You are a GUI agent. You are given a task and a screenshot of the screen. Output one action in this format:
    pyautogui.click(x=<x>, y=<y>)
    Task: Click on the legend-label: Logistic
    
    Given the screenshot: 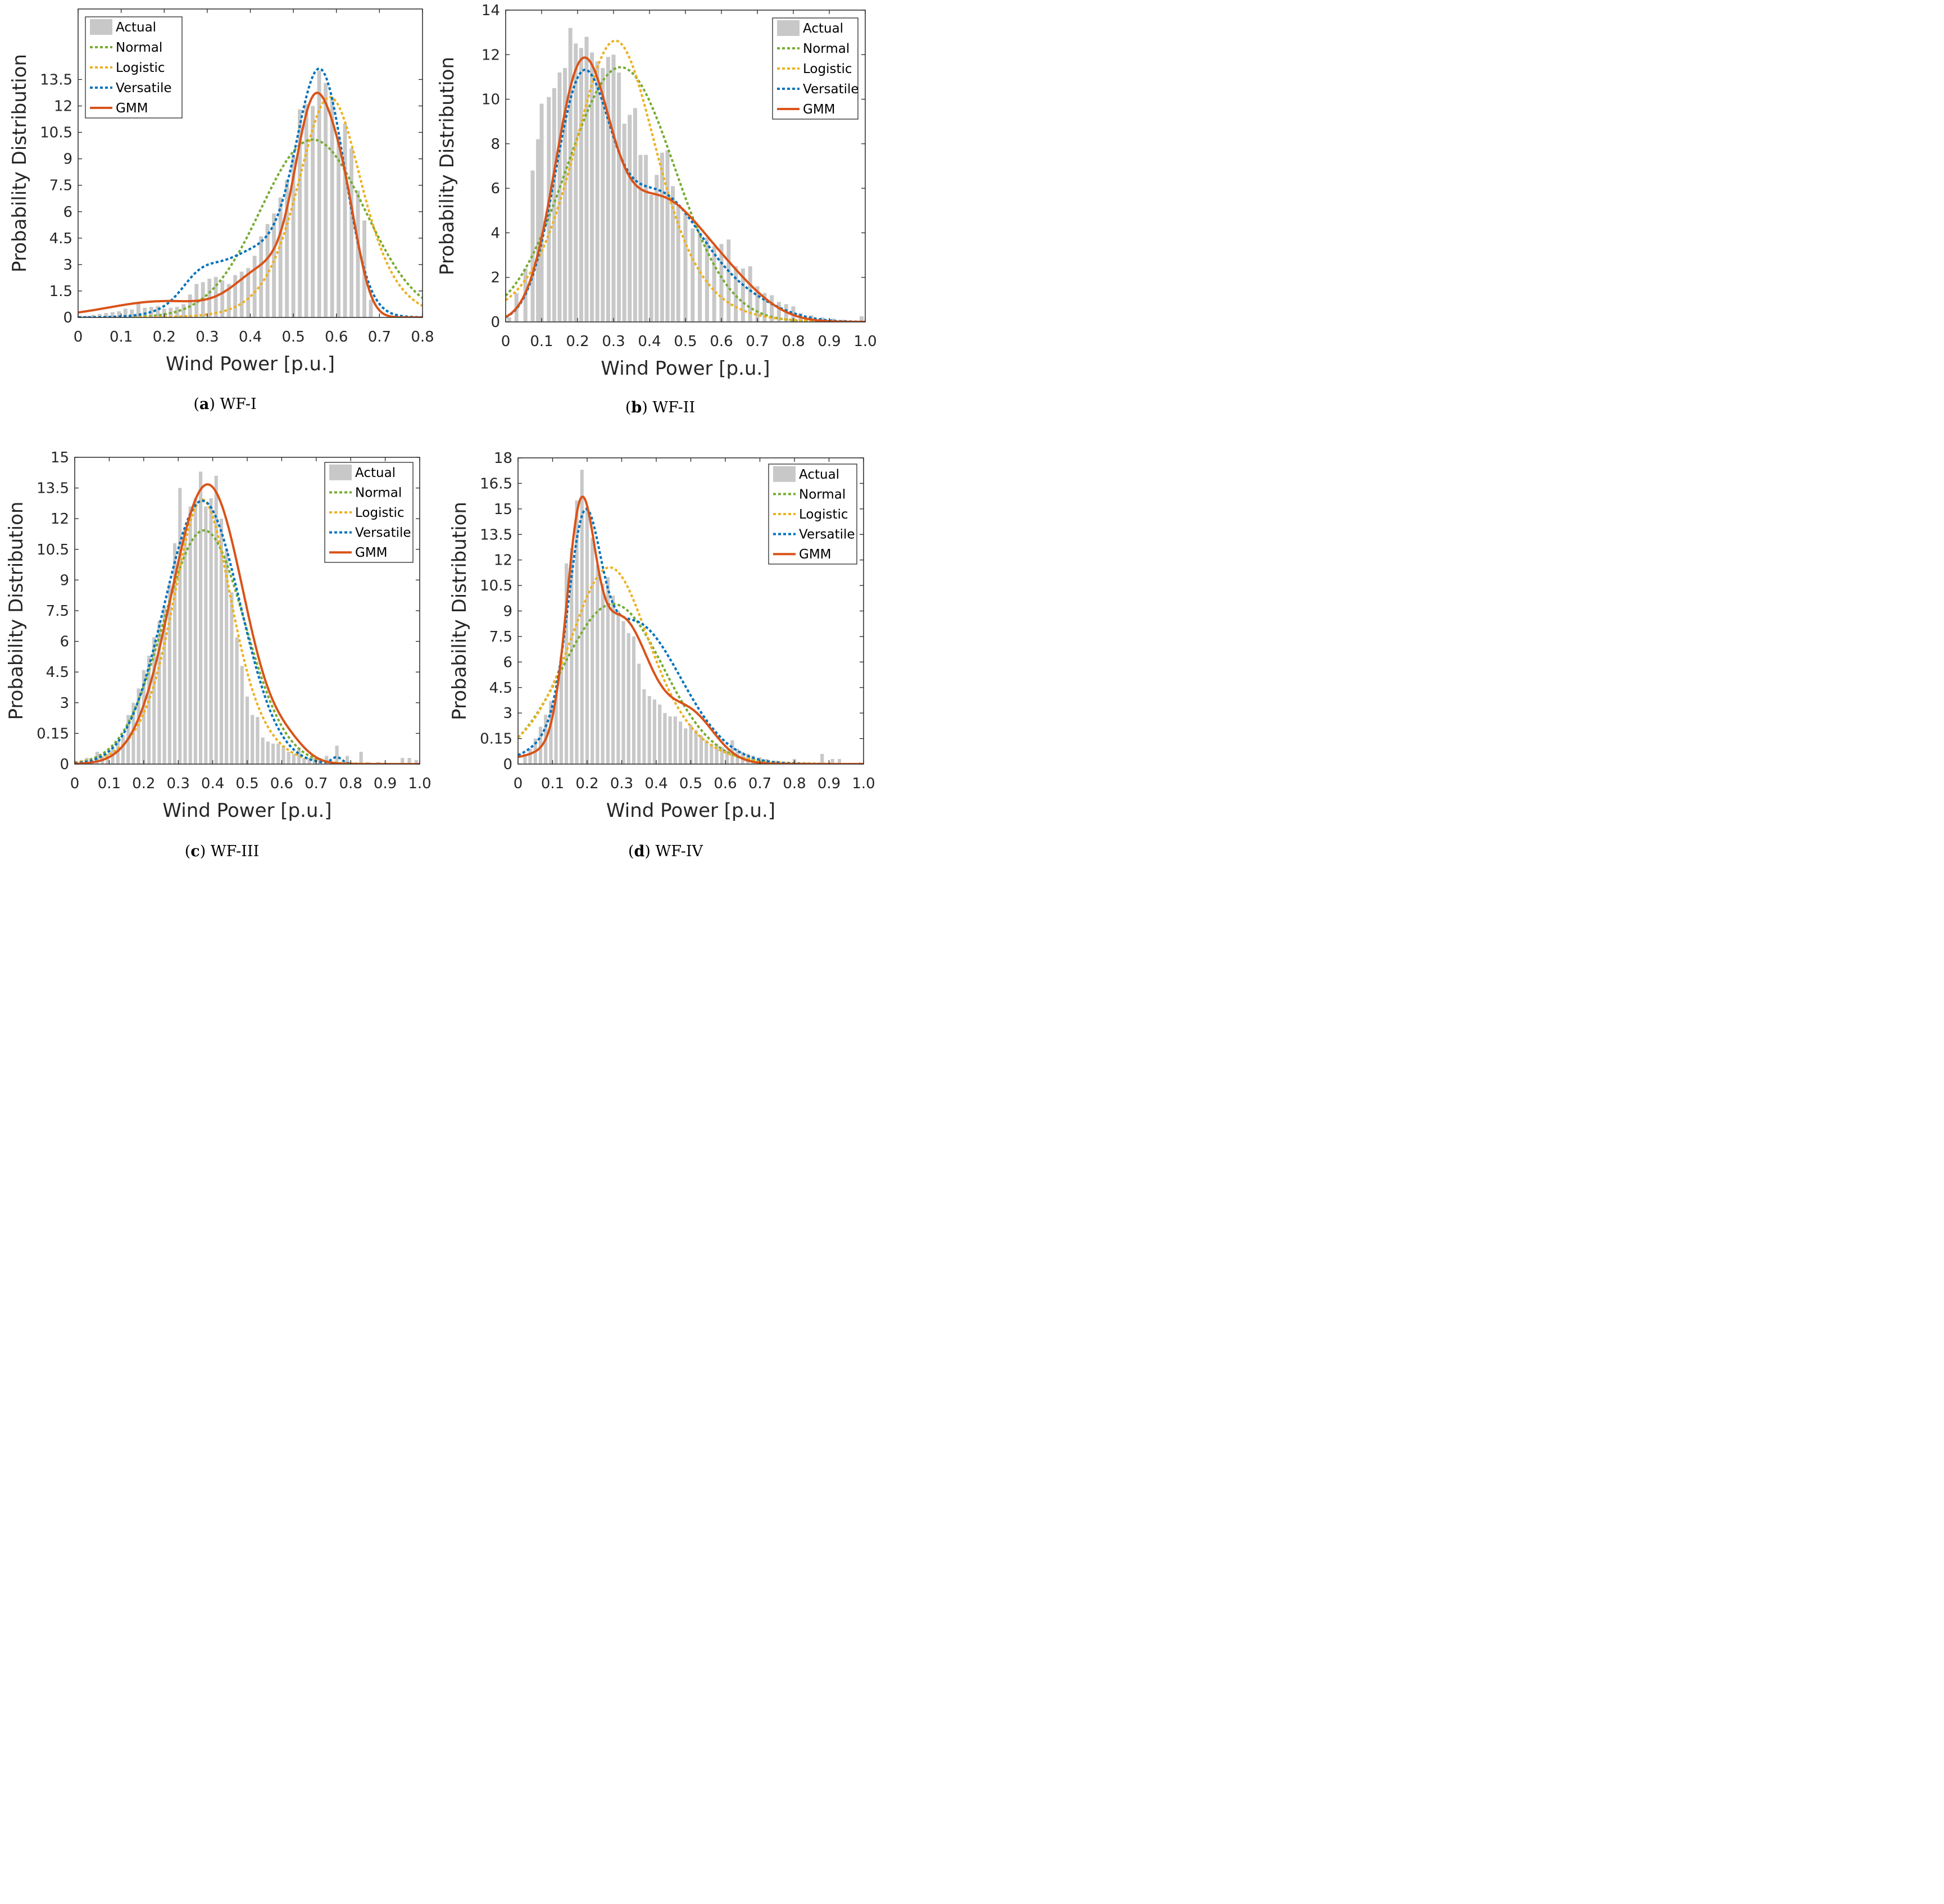 What is the action you would take?
    pyautogui.click(x=827, y=69)
    